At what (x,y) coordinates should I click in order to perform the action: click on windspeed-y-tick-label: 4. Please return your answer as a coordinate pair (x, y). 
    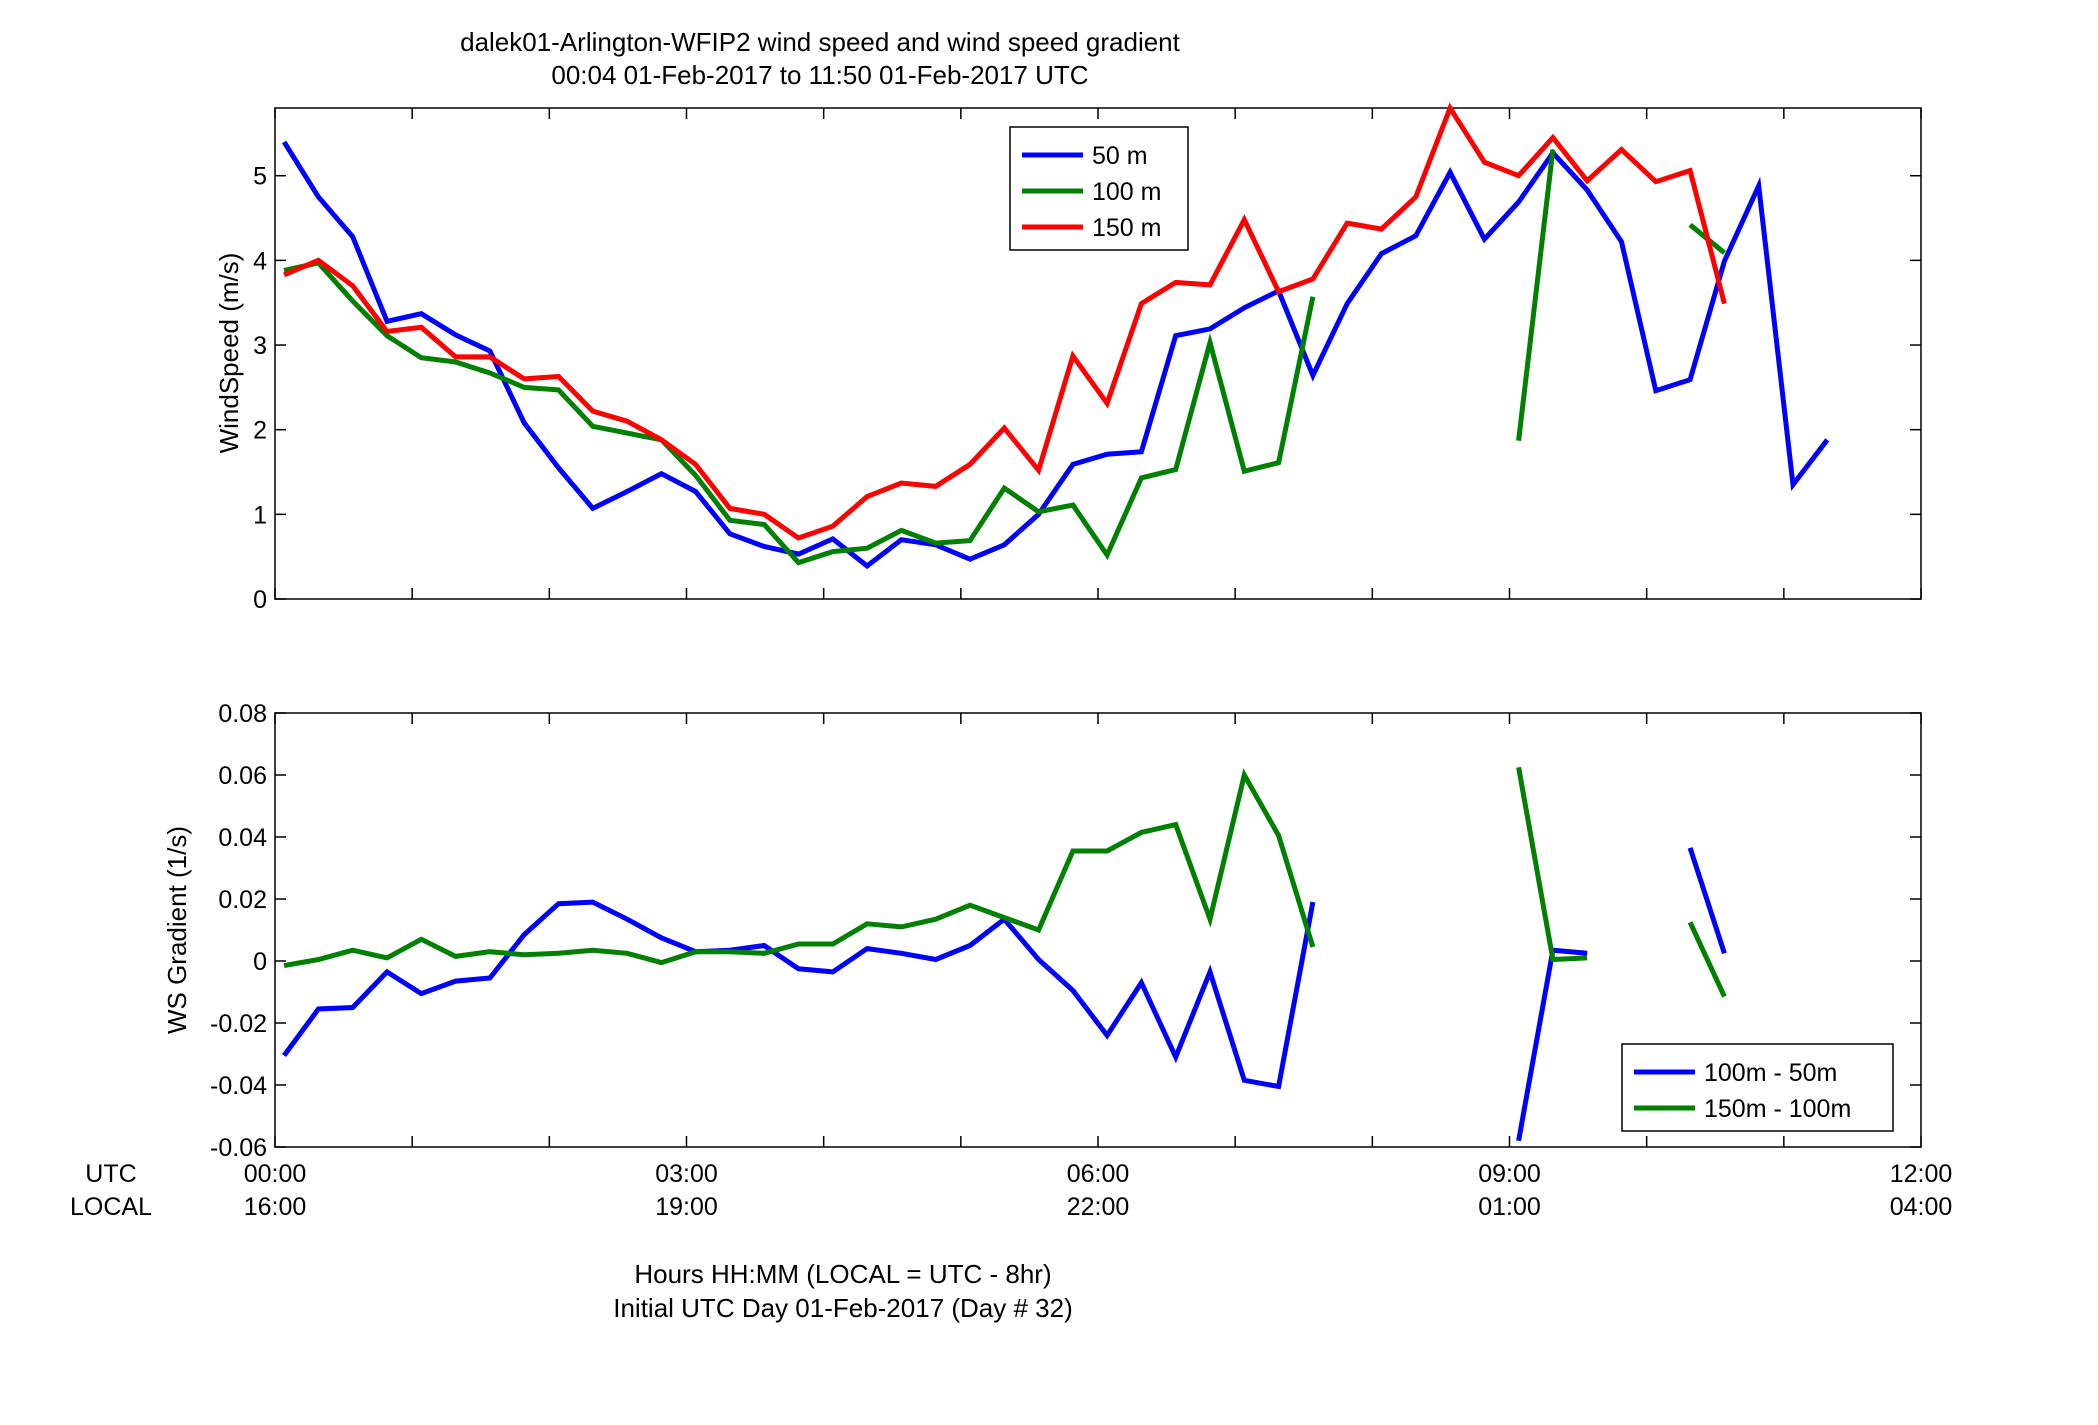
    Looking at the image, I should click on (260, 261).